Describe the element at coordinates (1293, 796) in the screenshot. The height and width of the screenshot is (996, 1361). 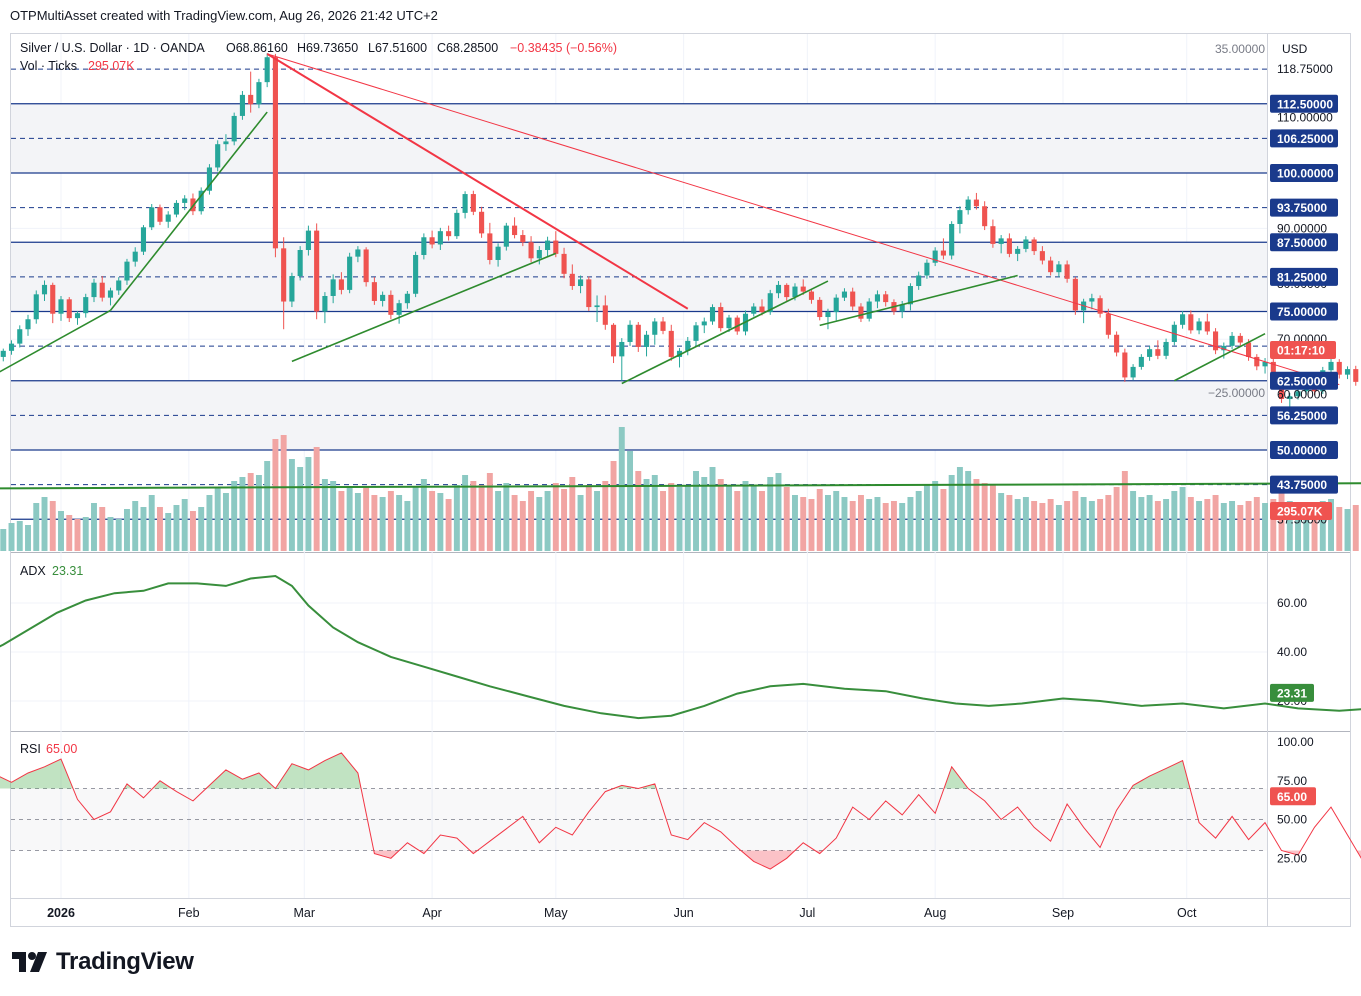
I see `rsi-value-badge-bg` at that location.